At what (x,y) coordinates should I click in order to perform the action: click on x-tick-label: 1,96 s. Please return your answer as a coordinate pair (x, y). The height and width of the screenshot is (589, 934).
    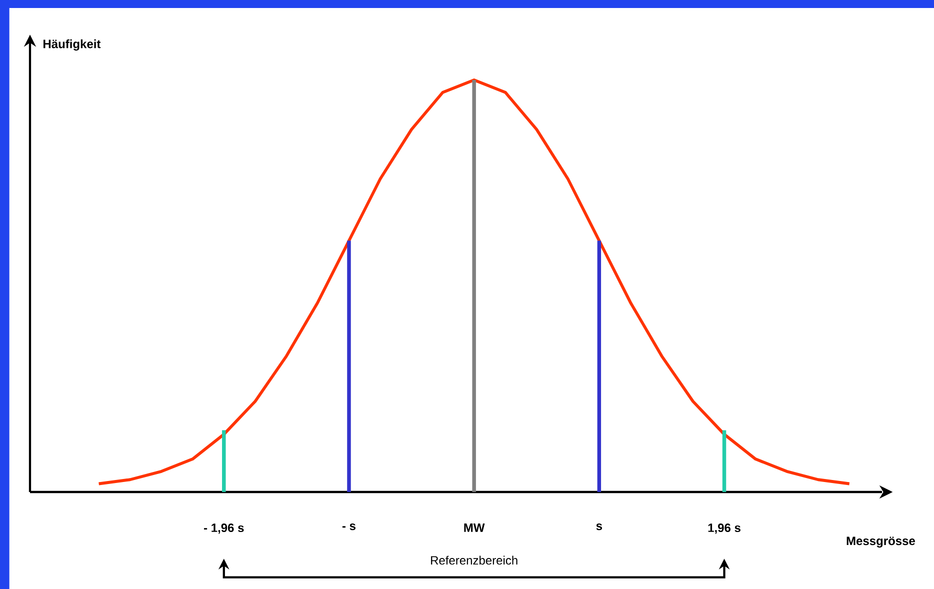
    Looking at the image, I should click on (724, 529).